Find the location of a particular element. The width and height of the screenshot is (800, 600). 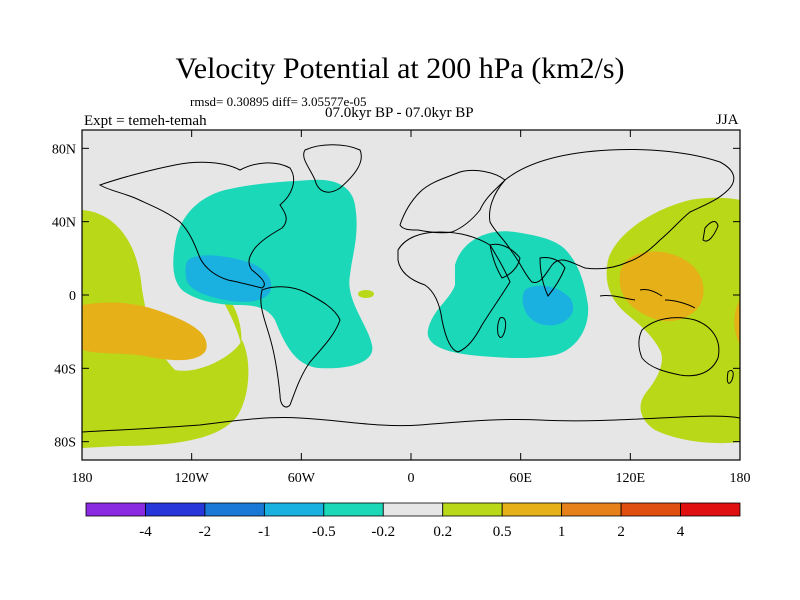

colorbar-label: 0.5 is located at coordinates (502, 532).